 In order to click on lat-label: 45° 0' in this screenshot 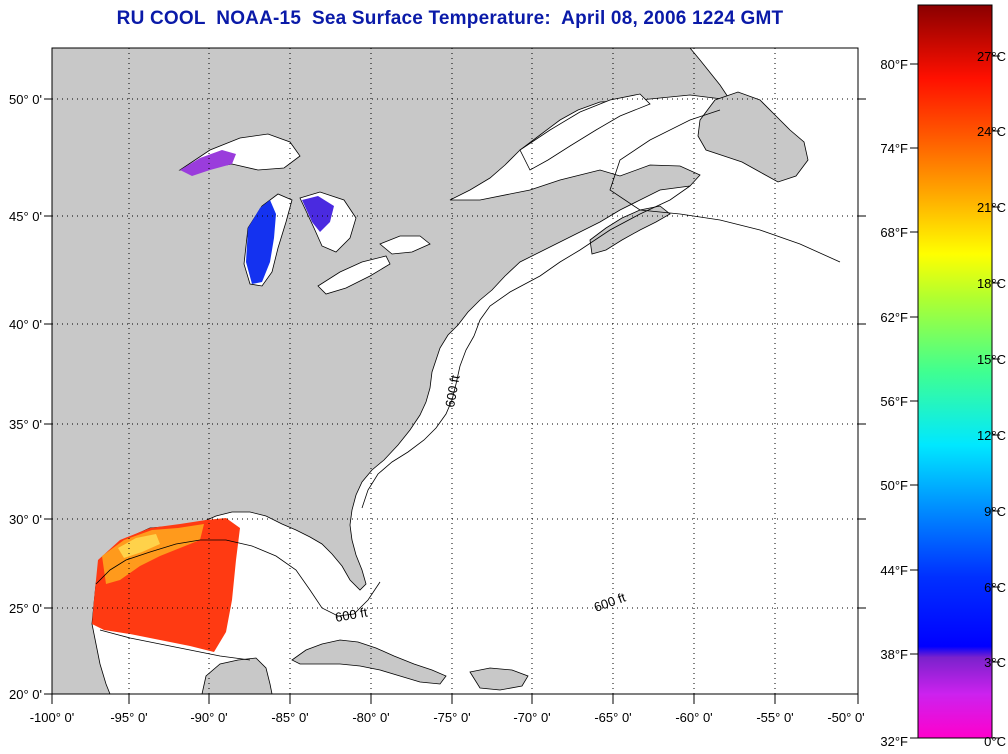, I will do `click(25, 216)`.